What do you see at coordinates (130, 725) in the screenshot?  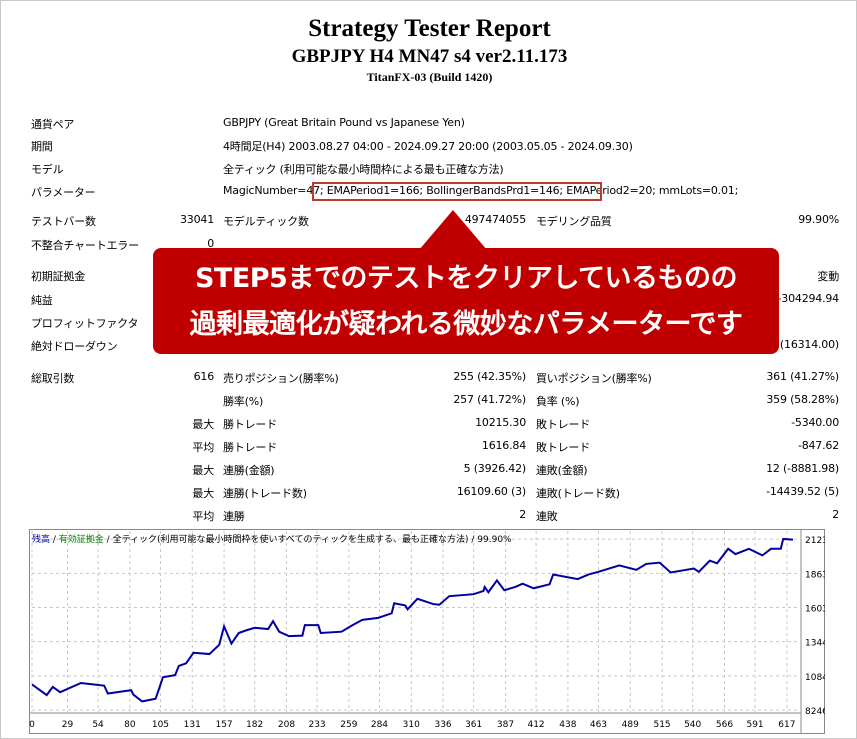 I see `x-tick-label: 80` at bounding box center [130, 725].